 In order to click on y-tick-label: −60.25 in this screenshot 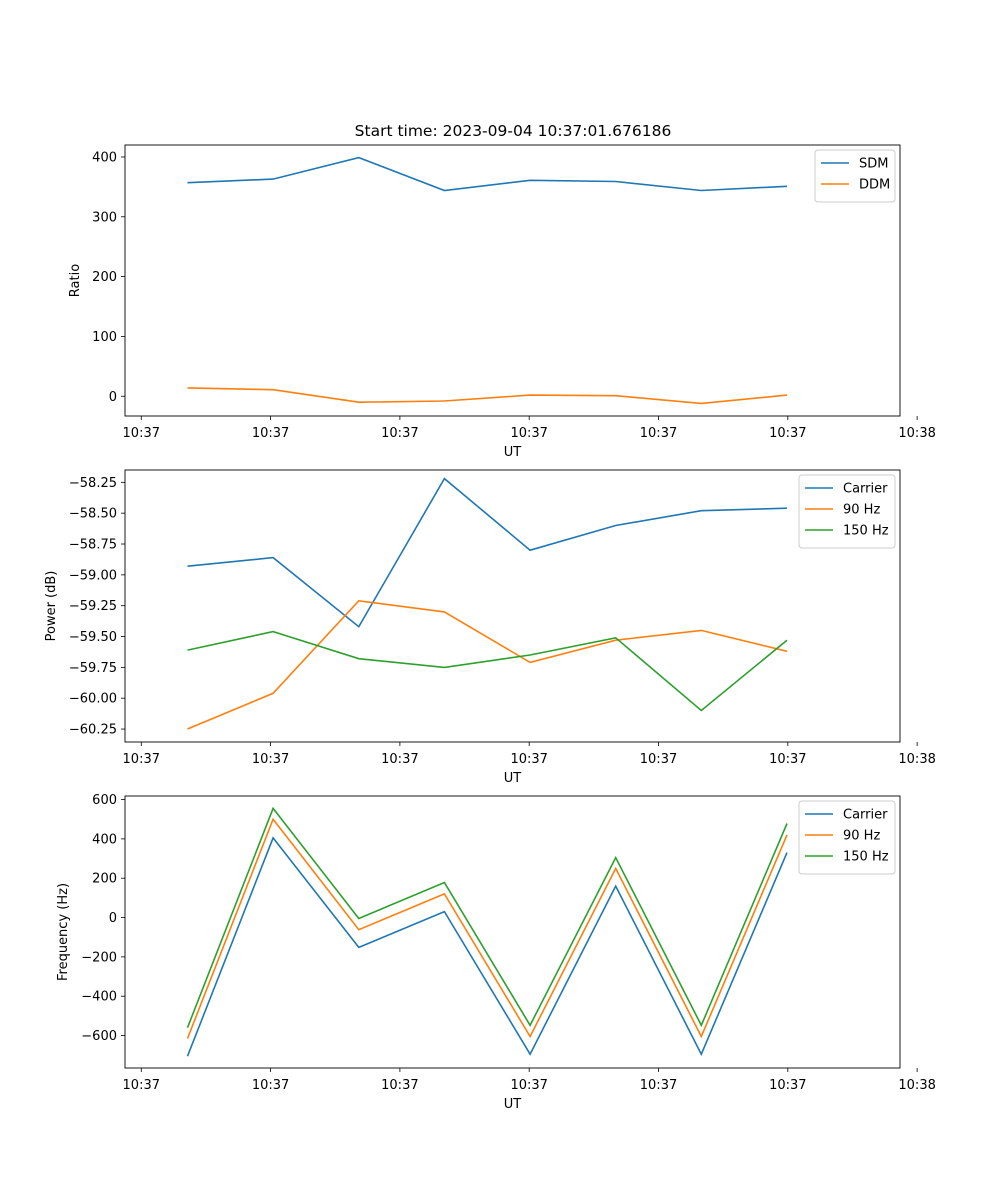, I will do `click(93, 730)`.